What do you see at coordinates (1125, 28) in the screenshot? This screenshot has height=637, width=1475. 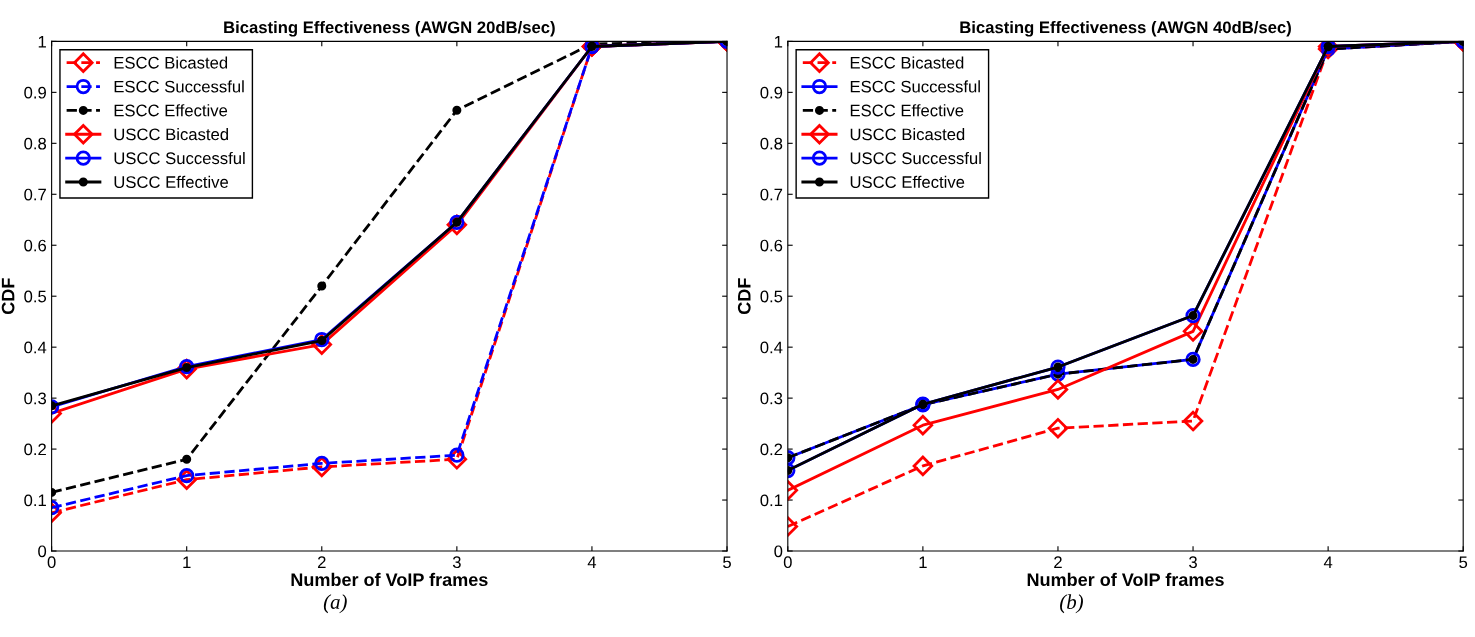 I see `chart-title: Bicasting Effectiveness (AWGN 40dB/sec)` at bounding box center [1125, 28].